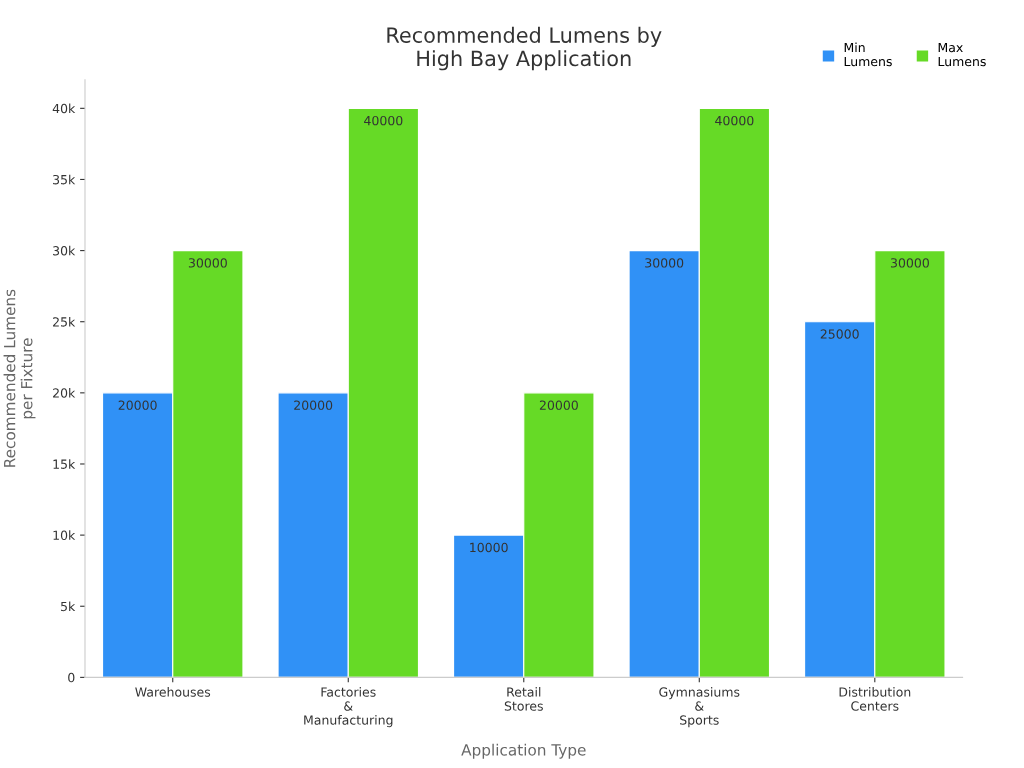 The width and height of the screenshot is (1024, 768). What do you see at coordinates (962, 54) in the screenshot?
I see `legend-label: Max Lumens` at bounding box center [962, 54].